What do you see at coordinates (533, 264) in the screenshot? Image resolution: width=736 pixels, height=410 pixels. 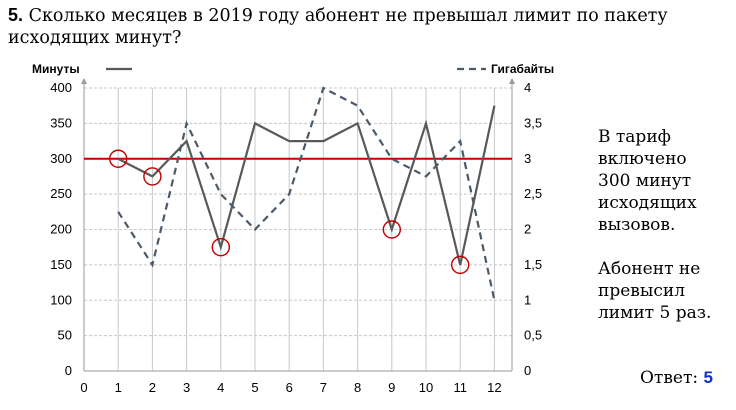 I see `y-right-tick-label: 1,5` at bounding box center [533, 264].